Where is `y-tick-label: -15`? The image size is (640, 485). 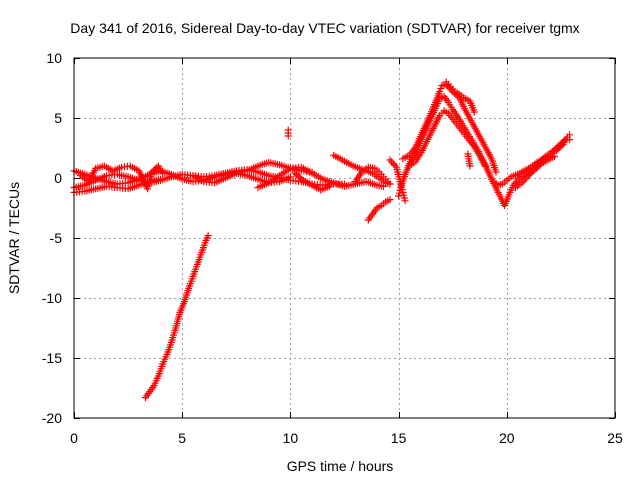
y-tick-label: -15 is located at coordinates (52, 358).